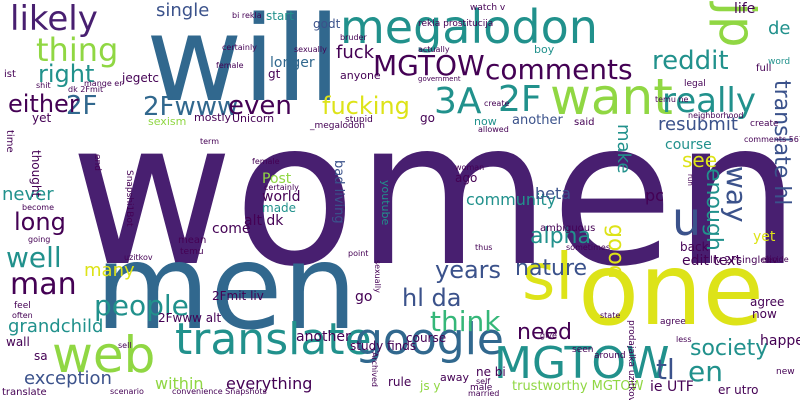 The image size is (800, 400). What do you see at coordinates (673, 322) in the screenshot?
I see `word-grow: agree` at bounding box center [673, 322].